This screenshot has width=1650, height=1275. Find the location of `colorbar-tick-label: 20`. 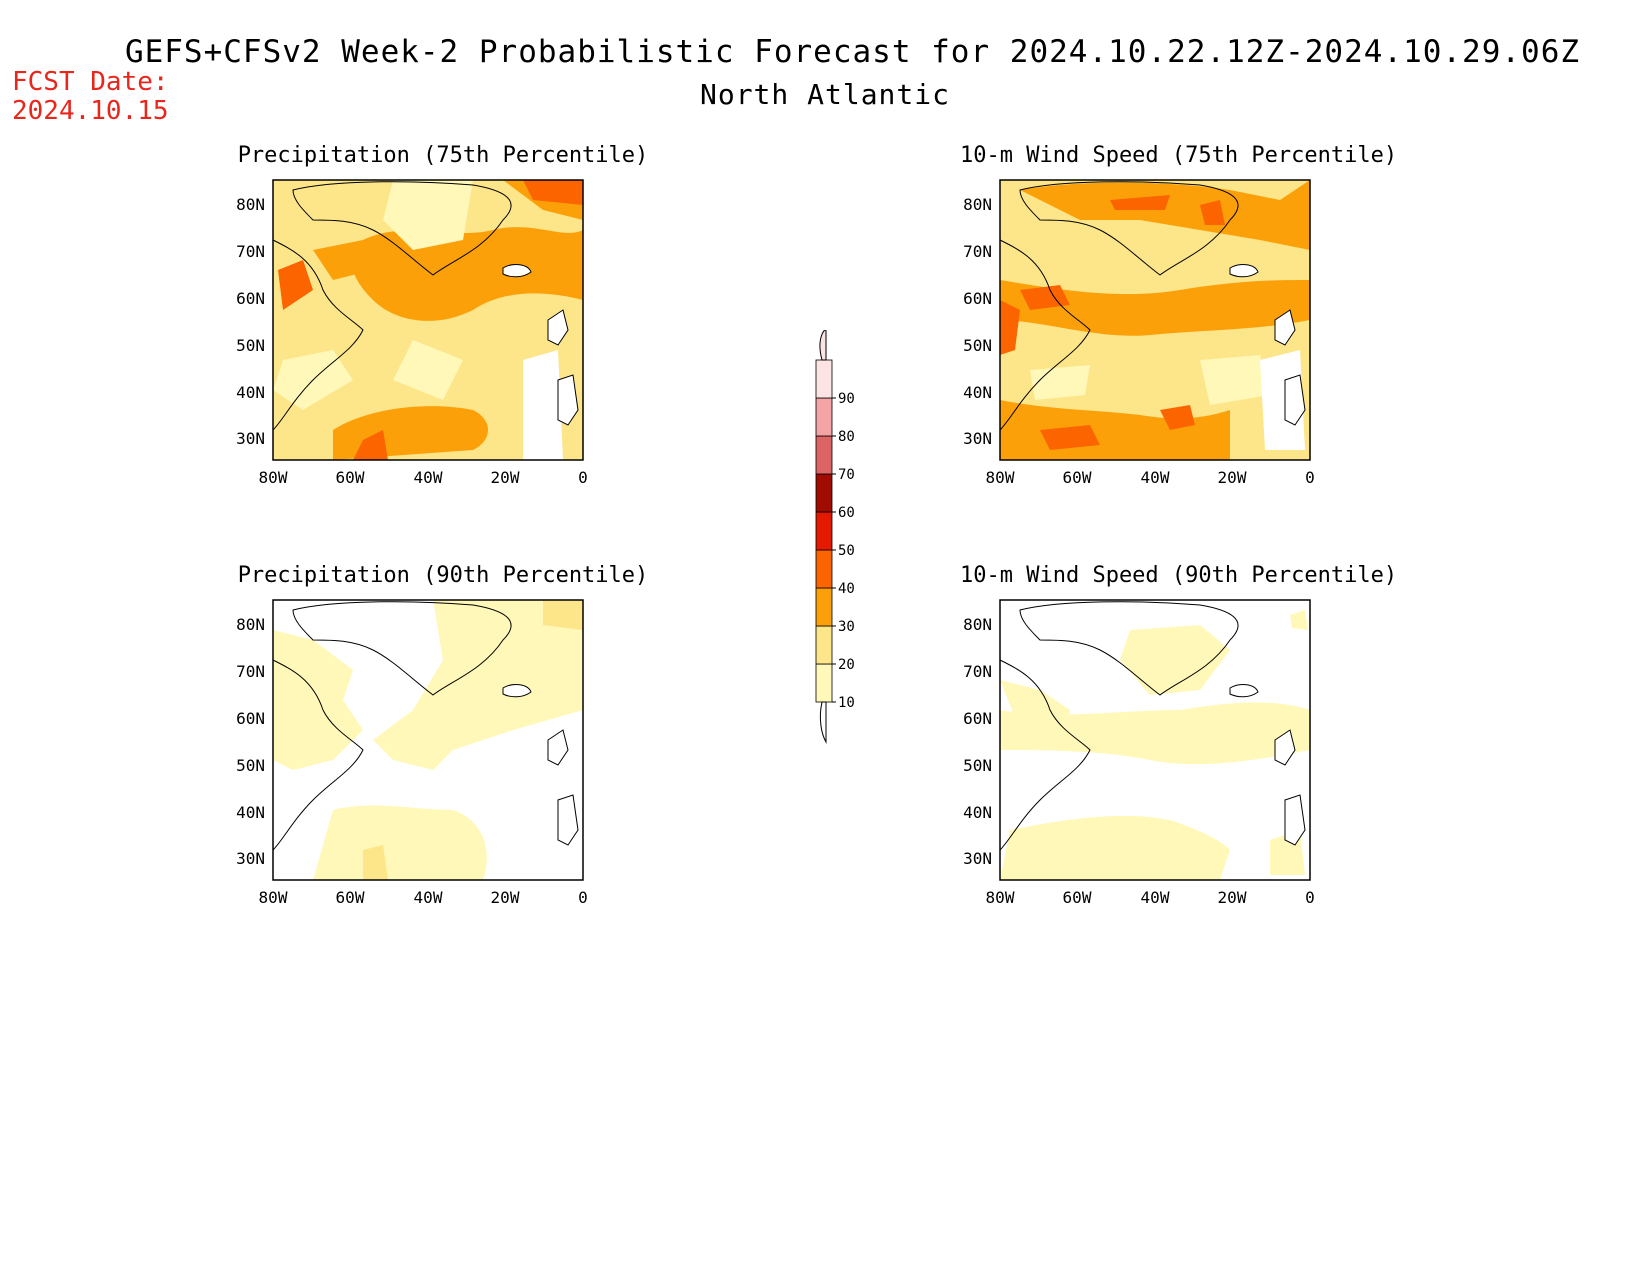

colorbar-tick-label: 20 is located at coordinates (846, 665).